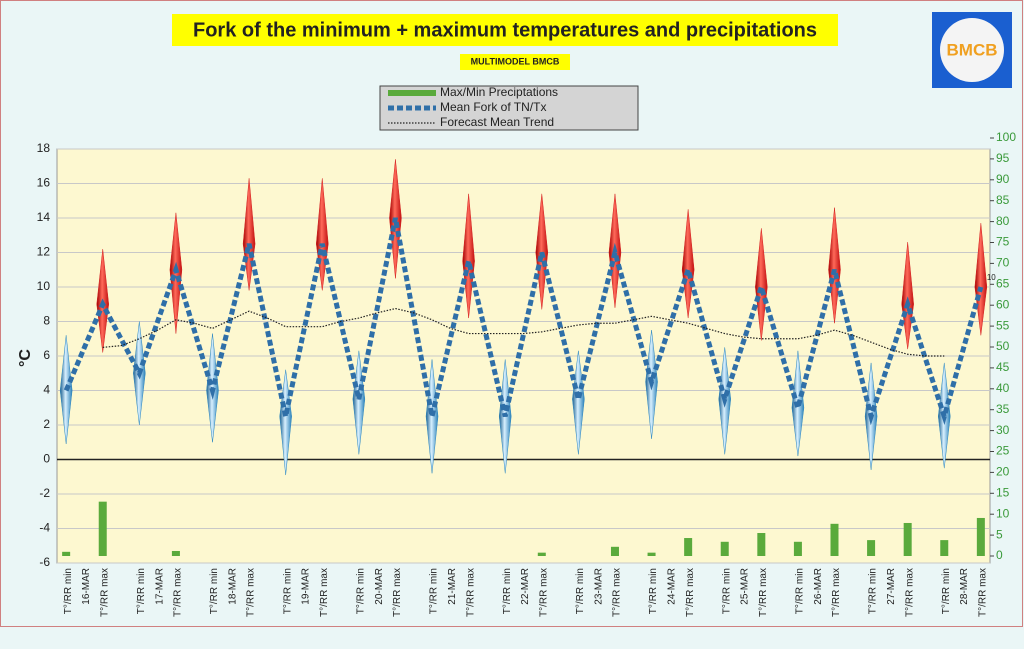  Describe the element at coordinates (1003, 179) in the screenshot. I see `y2-tick-label: 90` at that location.